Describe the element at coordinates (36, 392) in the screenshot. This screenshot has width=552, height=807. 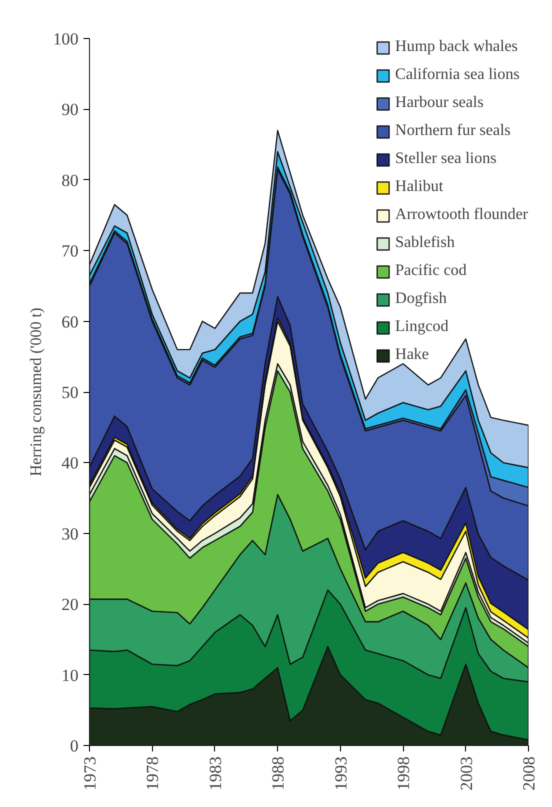
I see `y-axis-title: Herring consumed ('000 t)` at that location.